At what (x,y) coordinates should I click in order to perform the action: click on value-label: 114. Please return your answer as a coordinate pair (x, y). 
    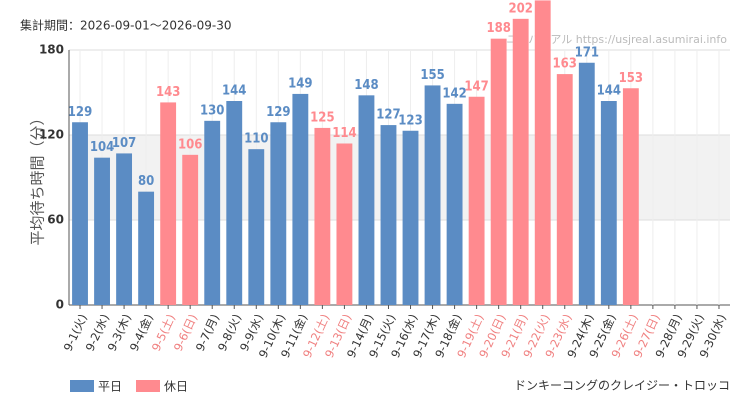
    Looking at the image, I should click on (344, 133).